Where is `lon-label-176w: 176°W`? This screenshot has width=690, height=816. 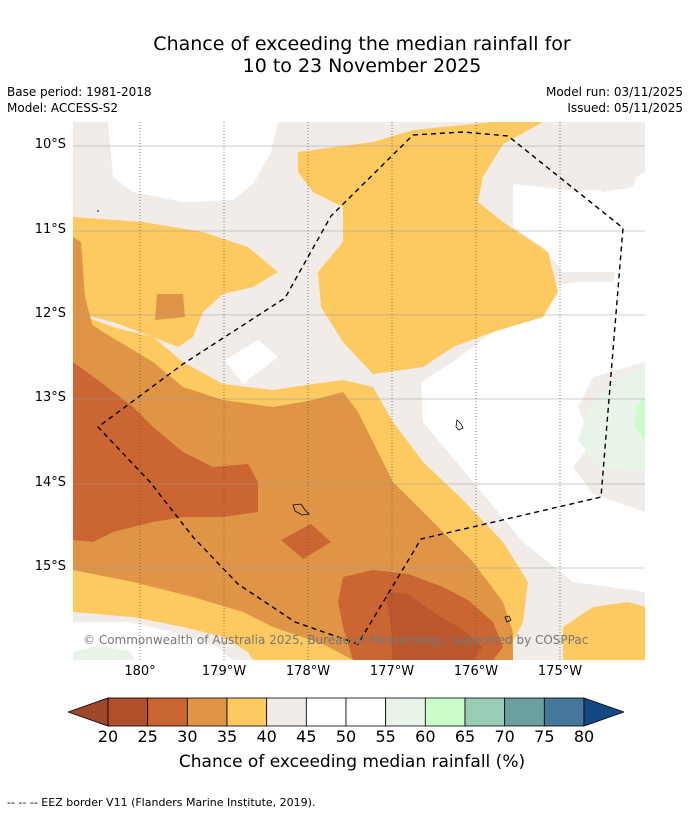
lon-label-176w: 176°W is located at coordinates (476, 671).